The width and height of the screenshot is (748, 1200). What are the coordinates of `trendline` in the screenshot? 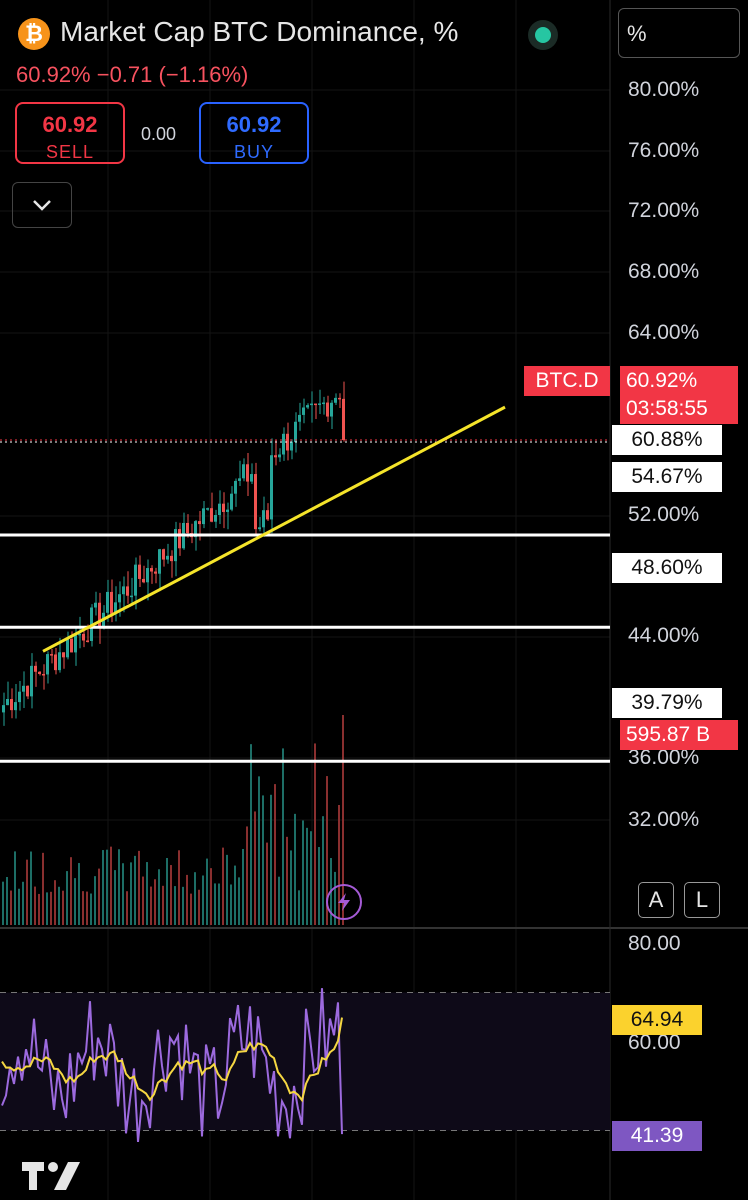 It's located at (274, 529).